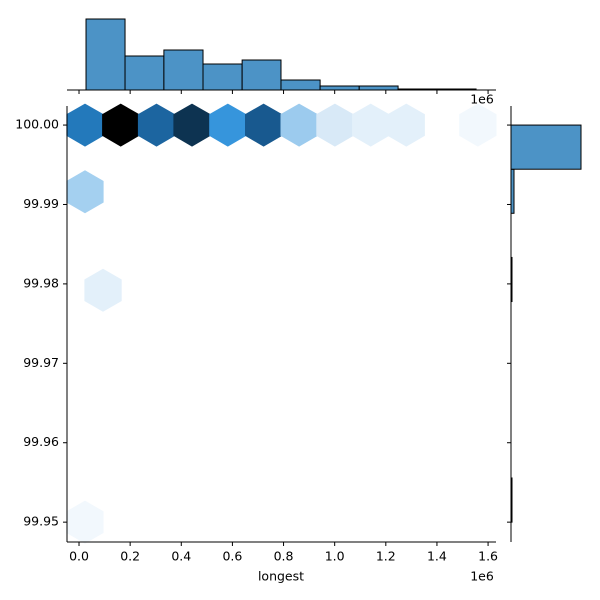  I want to click on x-tick-label: 0.6, so click(232, 556).